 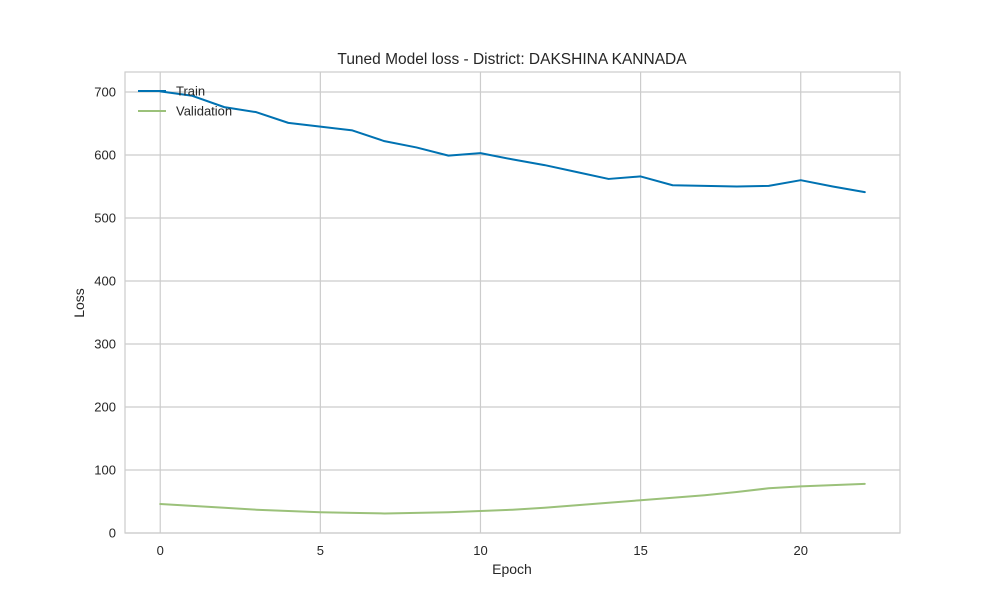 I want to click on x-tick-label: 15, so click(x=640, y=550).